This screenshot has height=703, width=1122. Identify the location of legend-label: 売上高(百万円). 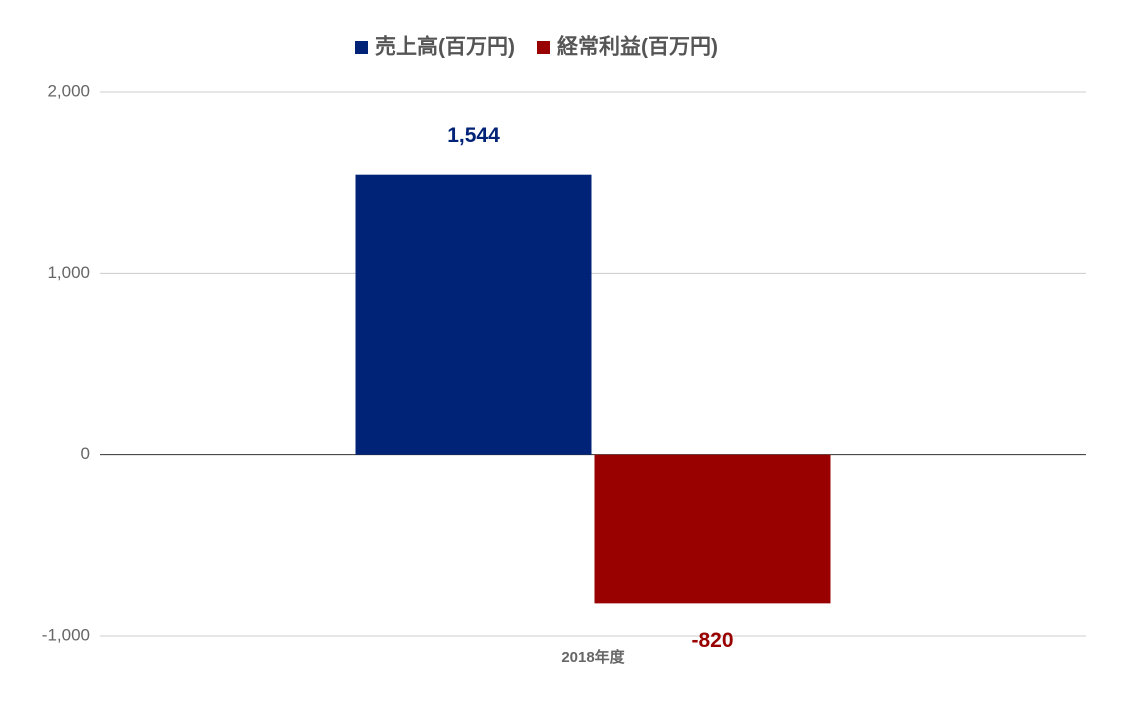
(445, 47).